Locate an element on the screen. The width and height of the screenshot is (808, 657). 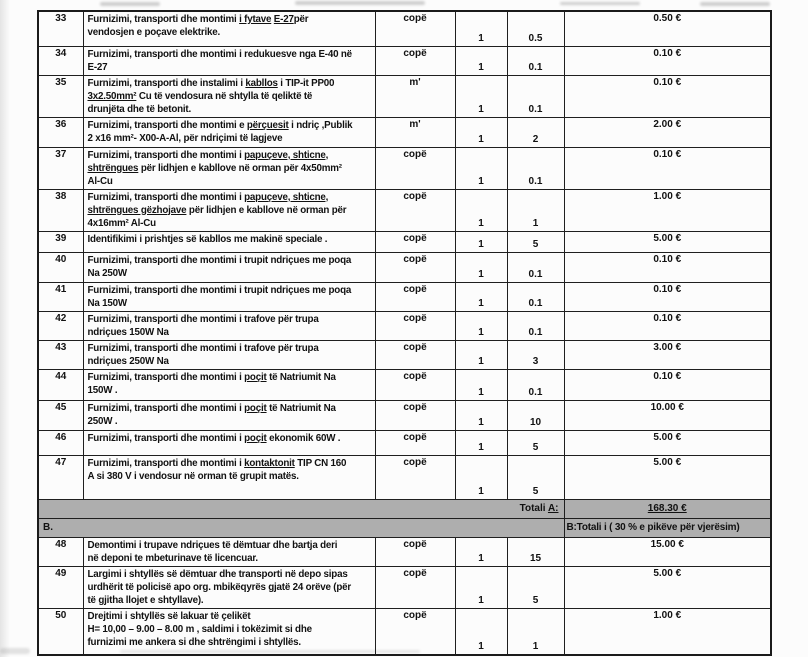
row-number-cell: 44 is located at coordinates (60, 384).